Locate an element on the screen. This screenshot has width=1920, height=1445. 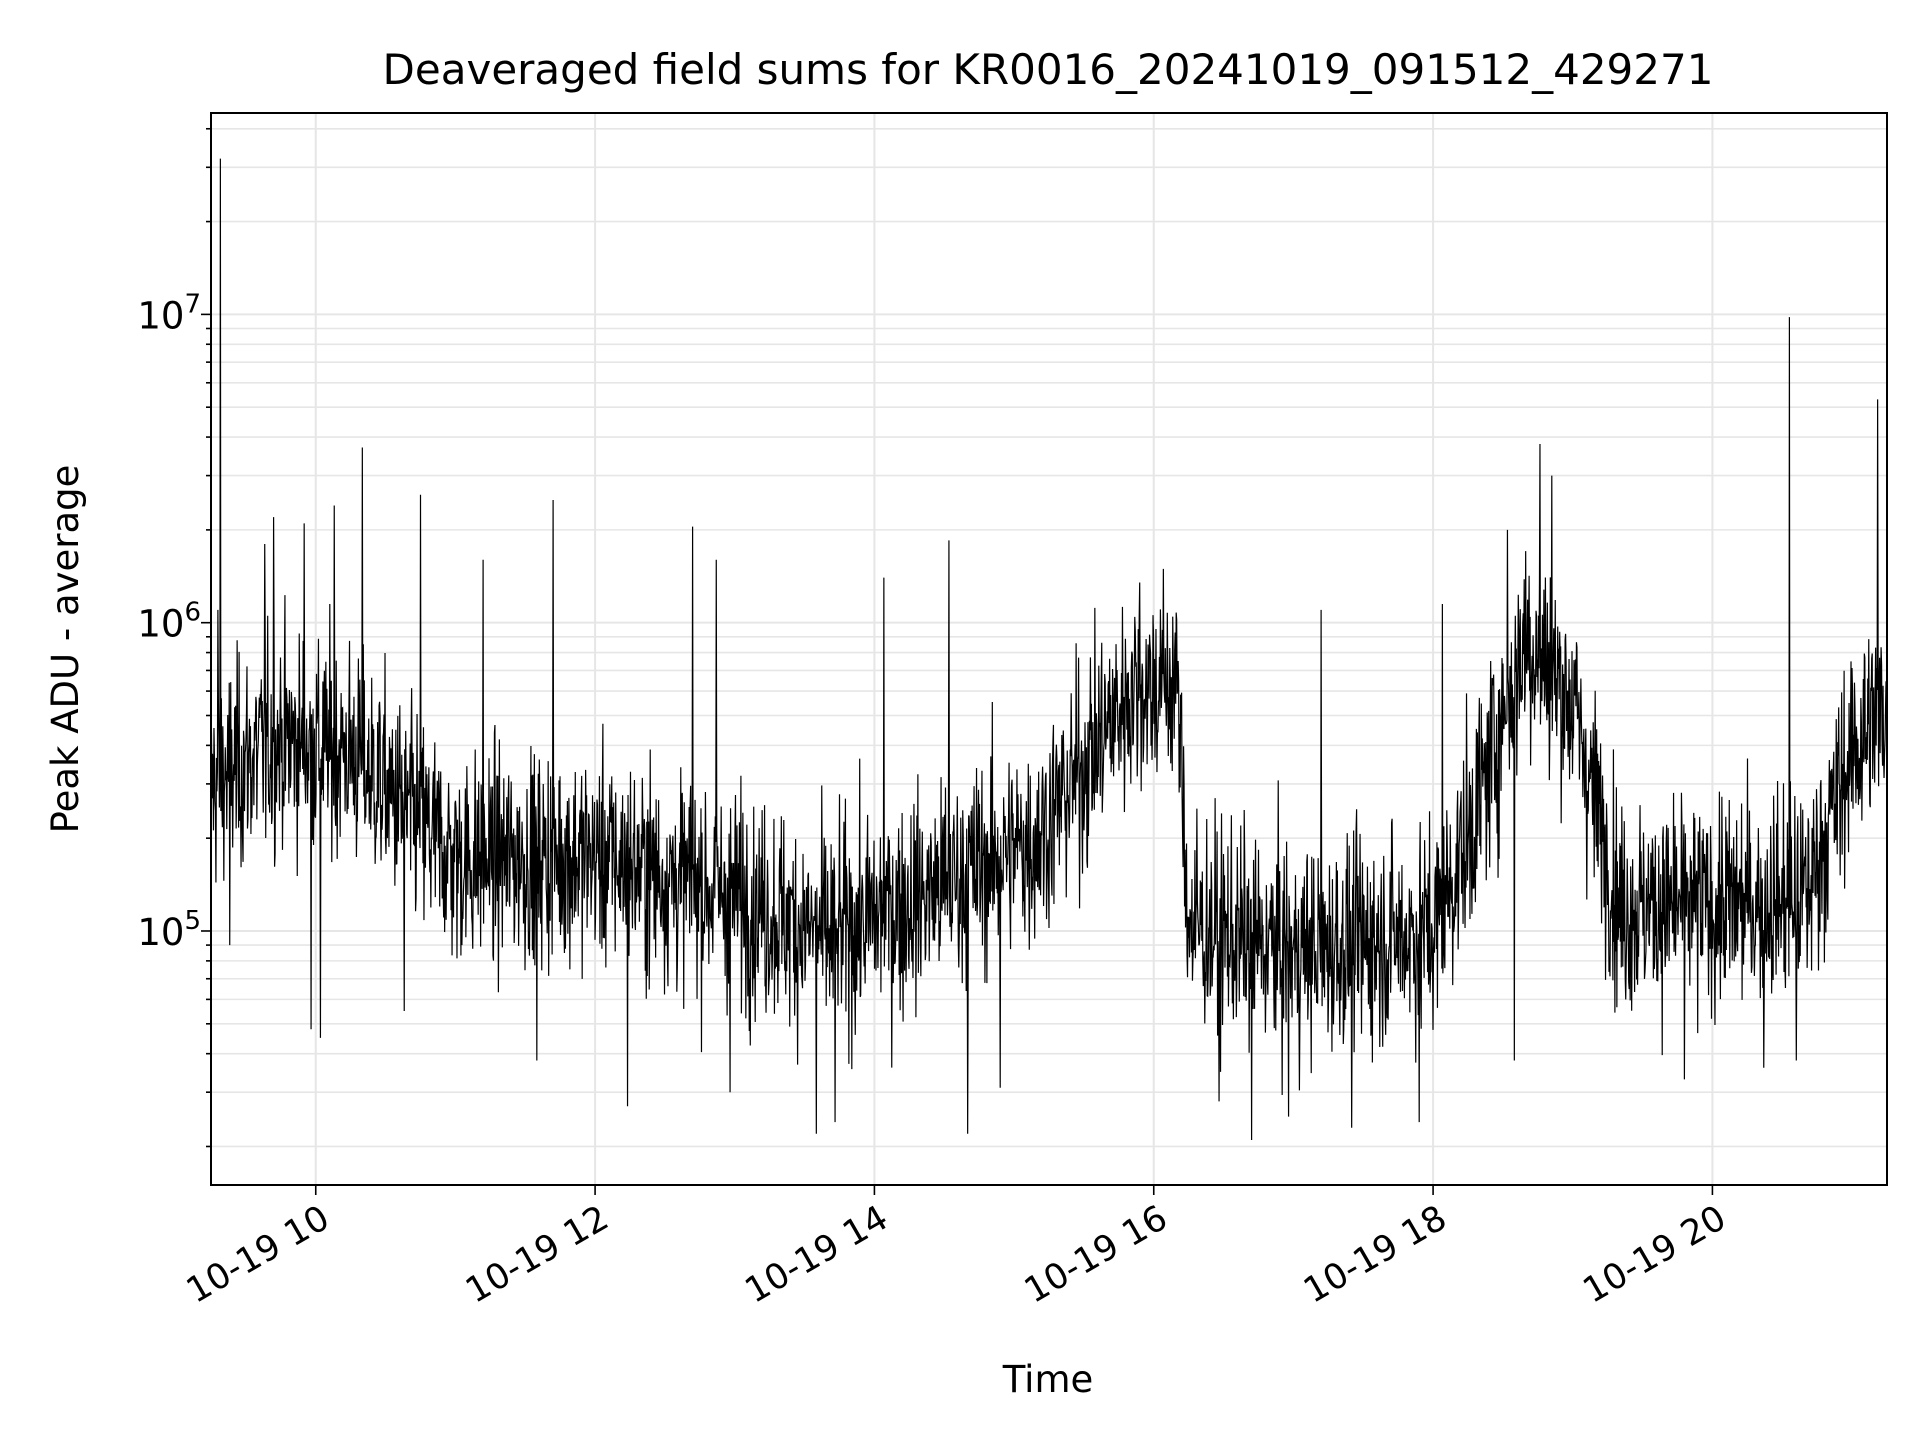
y-tick-label: 106 is located at coordinates (169, 622).